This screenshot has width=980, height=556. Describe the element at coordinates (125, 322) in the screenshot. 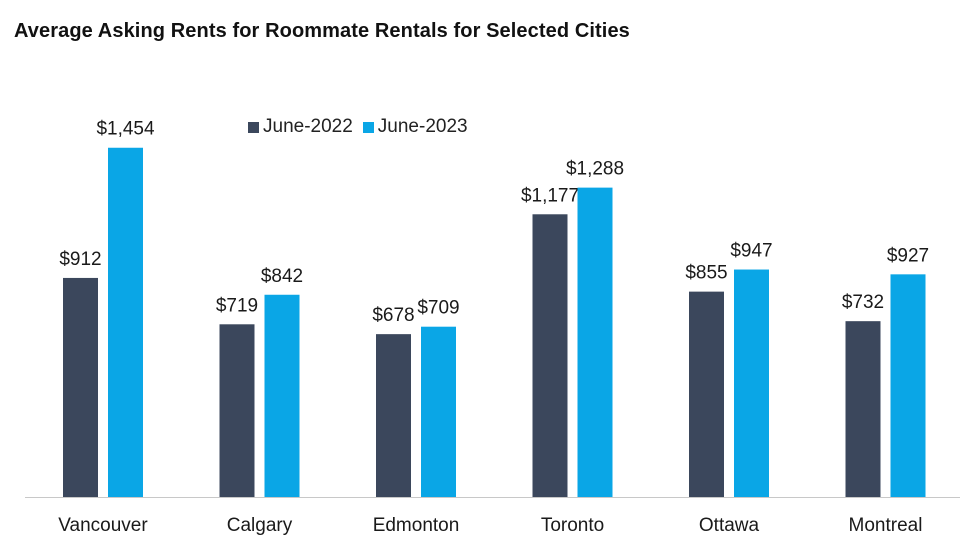

I see `bar-vancouver-june-2023` at that location.